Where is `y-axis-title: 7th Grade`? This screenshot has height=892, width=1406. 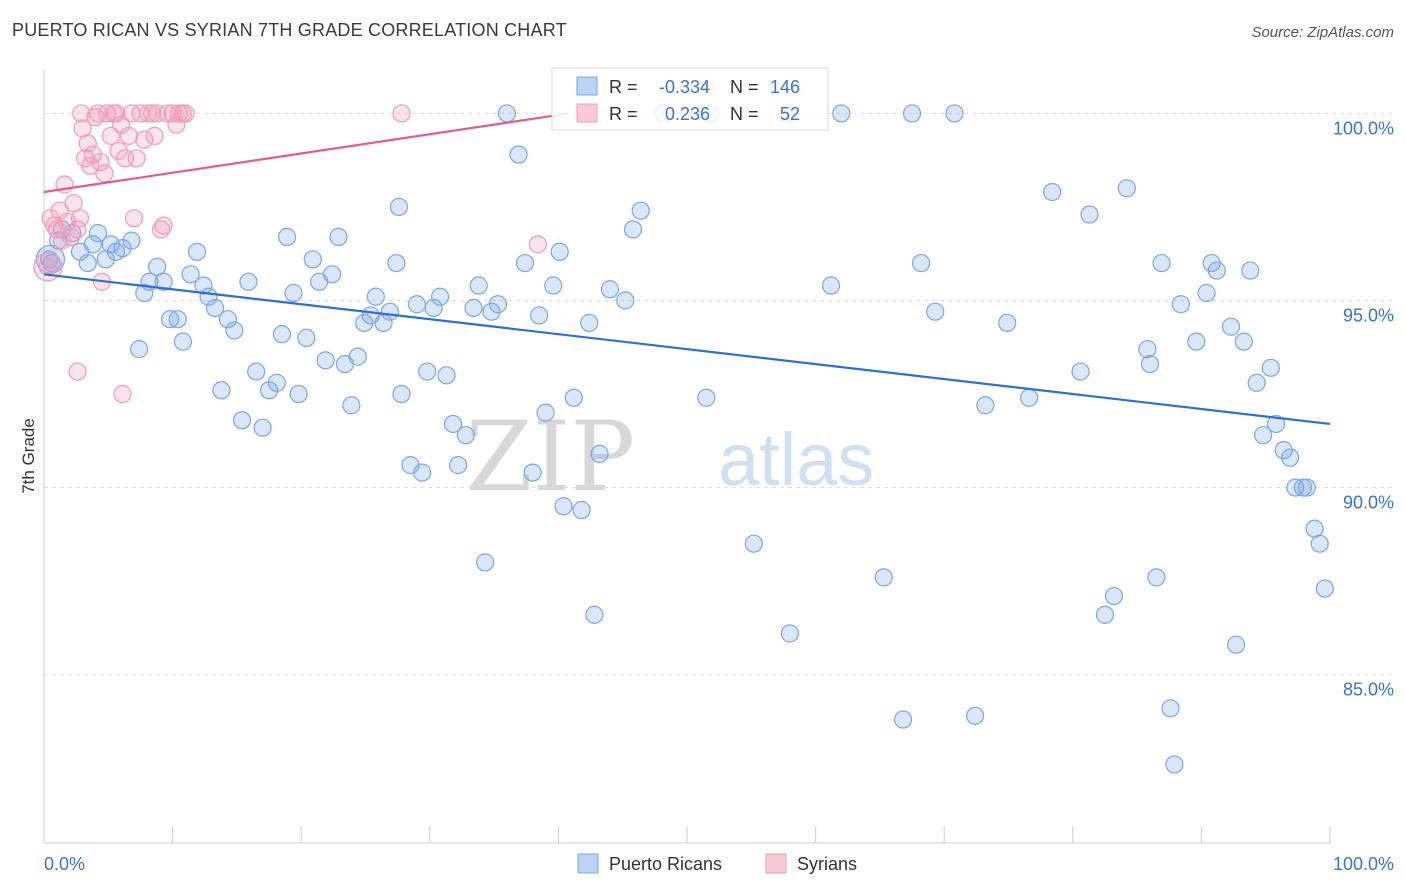 y-axis-title: 7th Grade is located at coordinates (28, 456).